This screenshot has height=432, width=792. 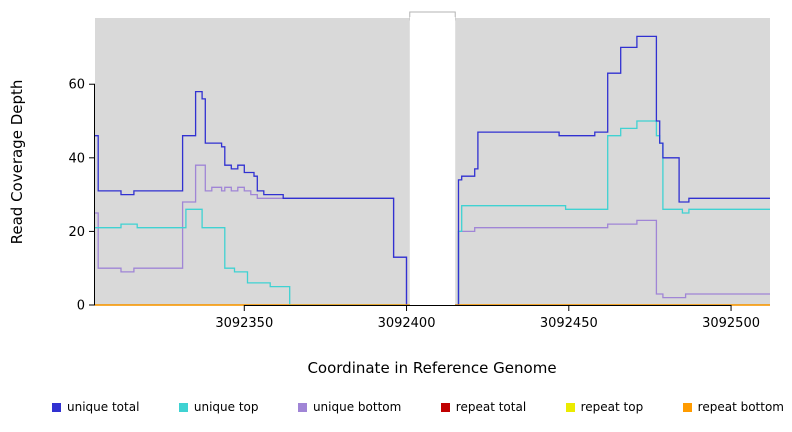 I want to click on legend-label: repeat total, so click(x=491, y=407).